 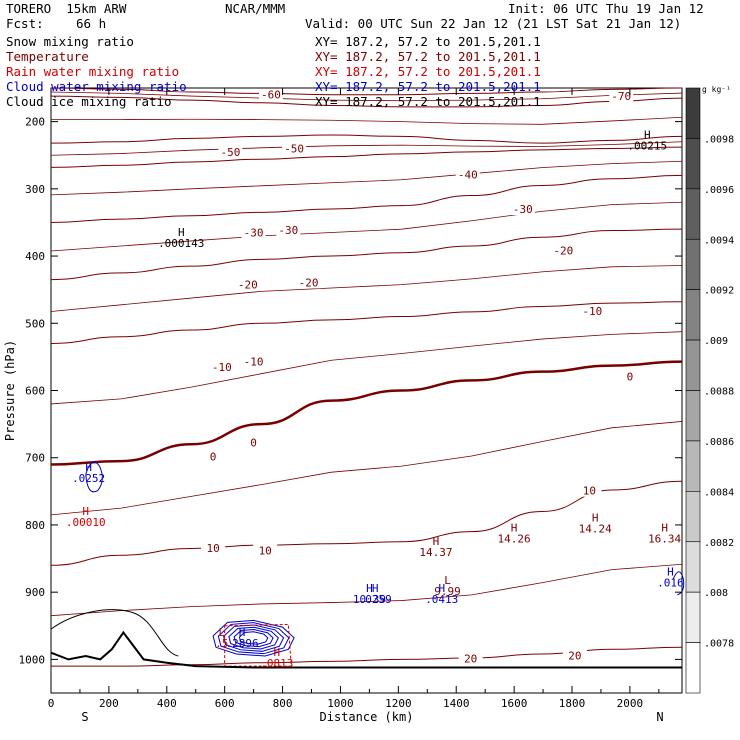 I want to click on extremum-value: .0813, so click(x=276, y=663).